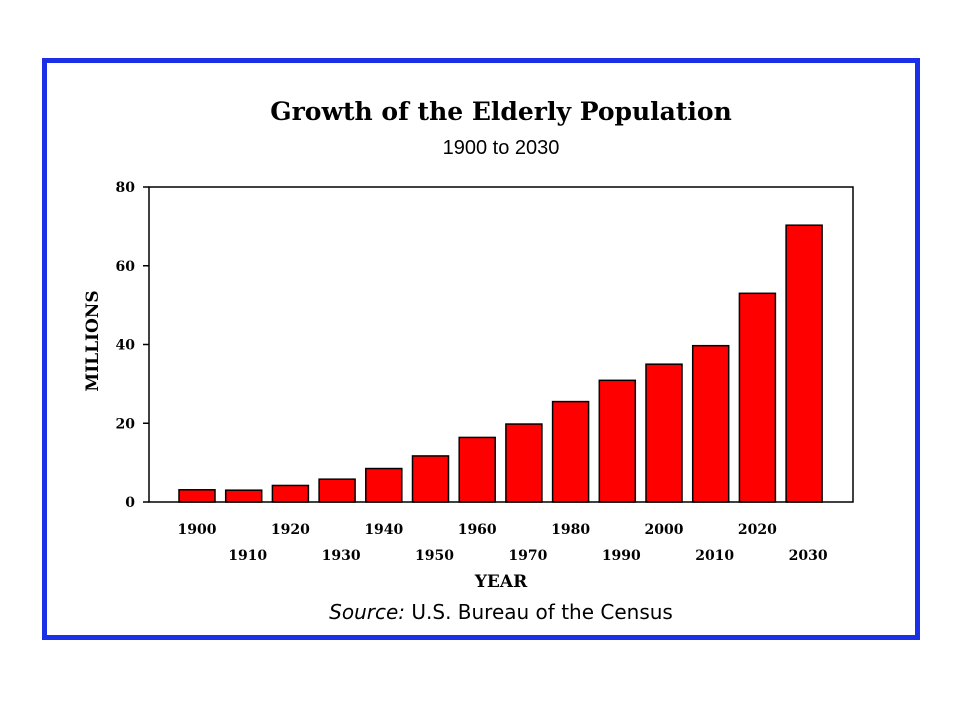 The width and height of the screenshot is (960, 720). I want to click on x-tick-label: 1950, so click(434, 556).